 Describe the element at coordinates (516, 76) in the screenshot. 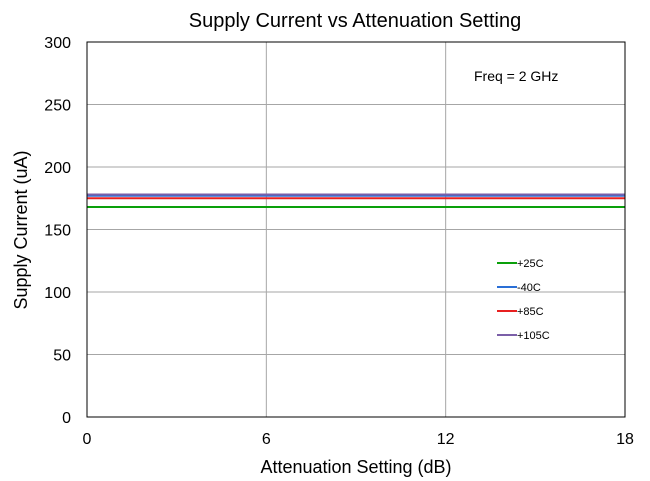

I see `freq-annotation: Freq = 2 GHz` at that location.